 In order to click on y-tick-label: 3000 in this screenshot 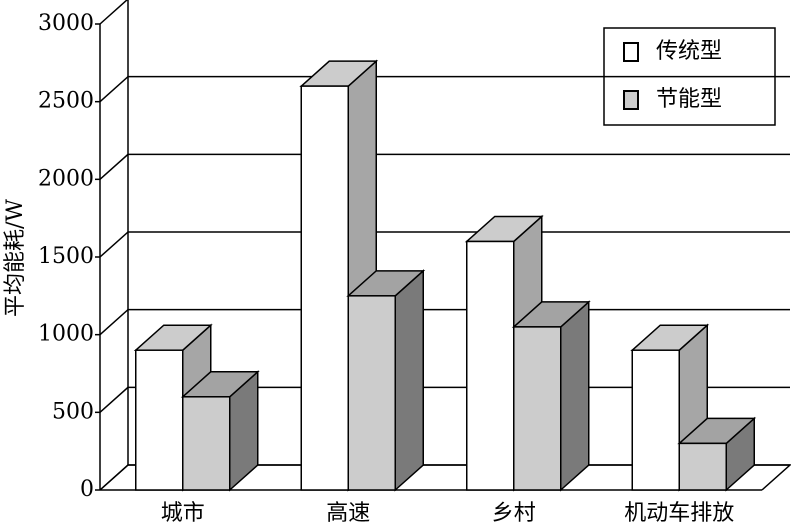, I will do `click(66, 23)`.